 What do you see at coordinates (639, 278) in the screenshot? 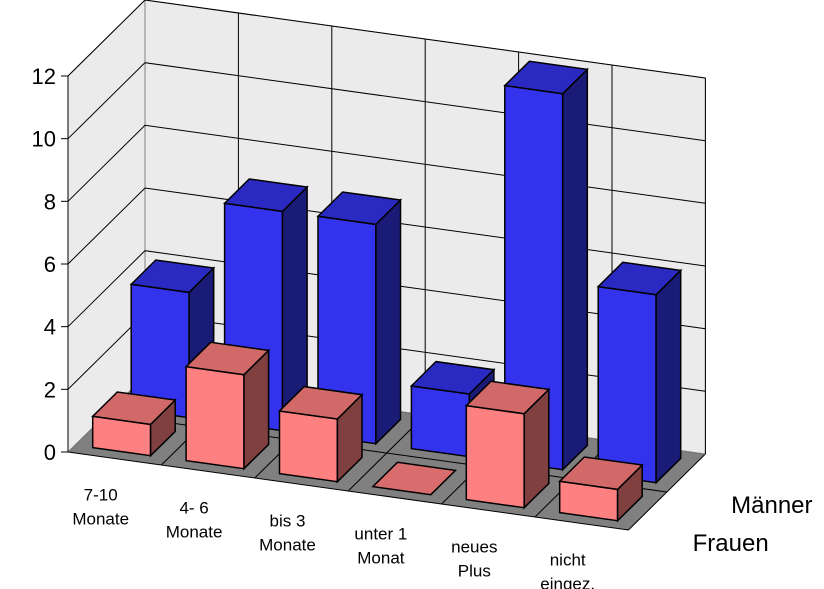
I see `bar-back-5-top` at bounding box center [639, 278].